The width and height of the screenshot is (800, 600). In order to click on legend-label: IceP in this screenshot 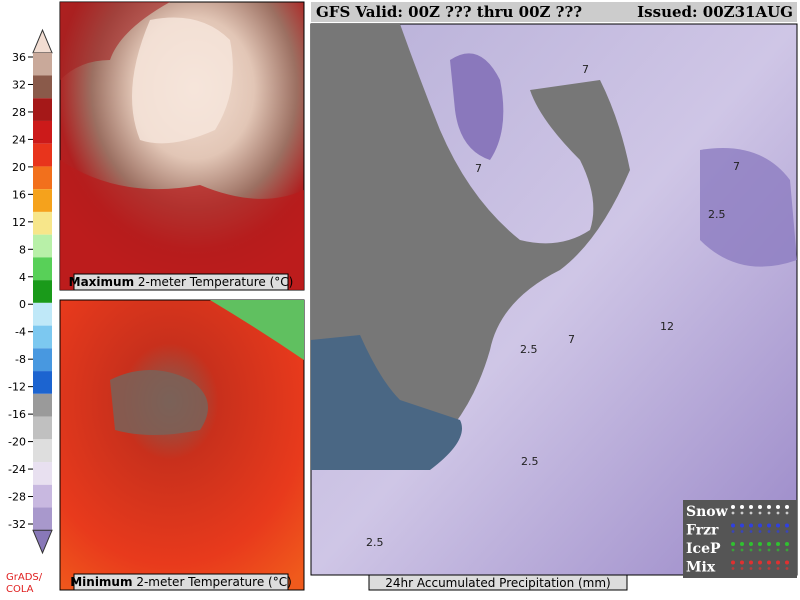, I will do `click(703, 549)`.